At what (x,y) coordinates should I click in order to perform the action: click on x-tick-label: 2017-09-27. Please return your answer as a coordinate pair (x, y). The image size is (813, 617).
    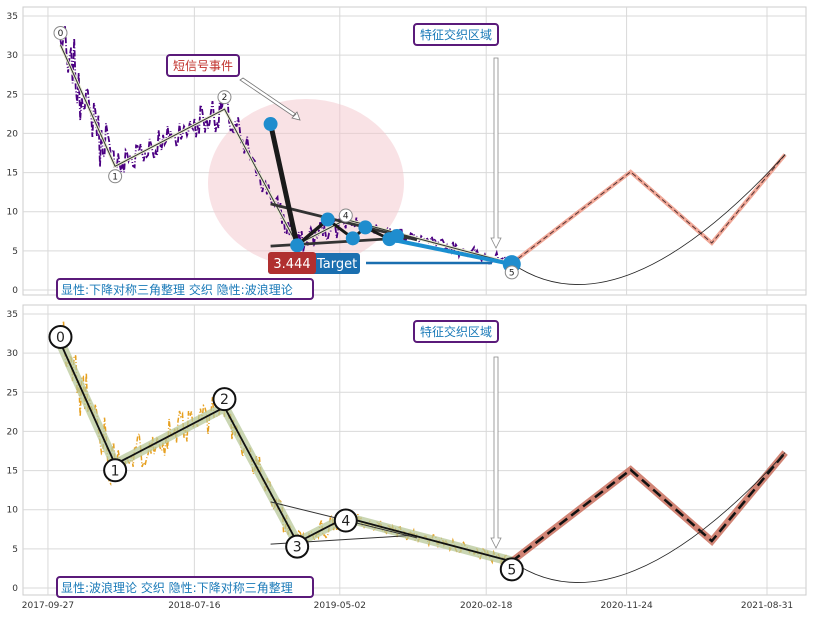
    Looking at the image, I should click on (48, 606).